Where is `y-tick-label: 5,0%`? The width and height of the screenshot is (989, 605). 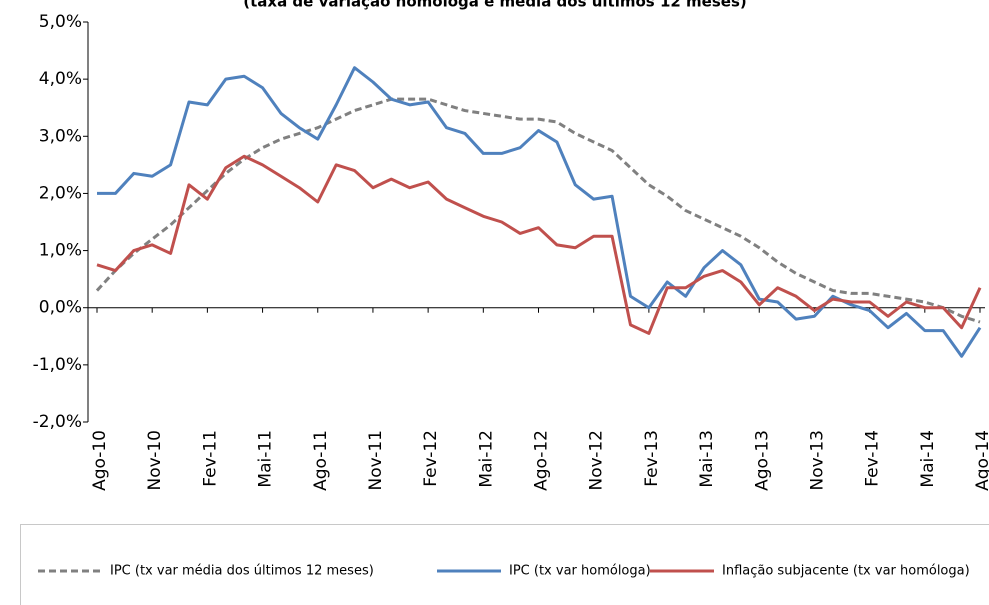 y-tick-label: 5,0% is located at coordinates (60, 22).